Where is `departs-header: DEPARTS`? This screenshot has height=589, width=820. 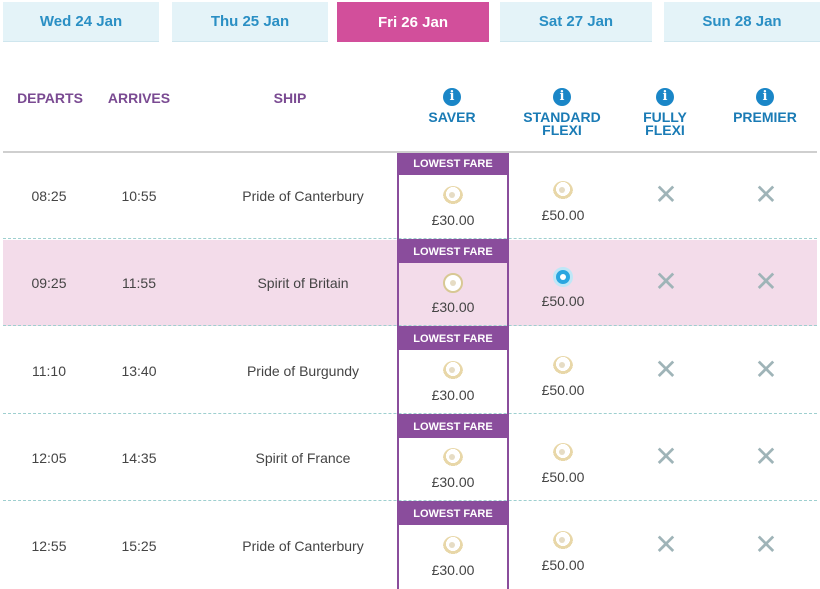
departs-header: DEPARTS is located at coordinates (50, 98).